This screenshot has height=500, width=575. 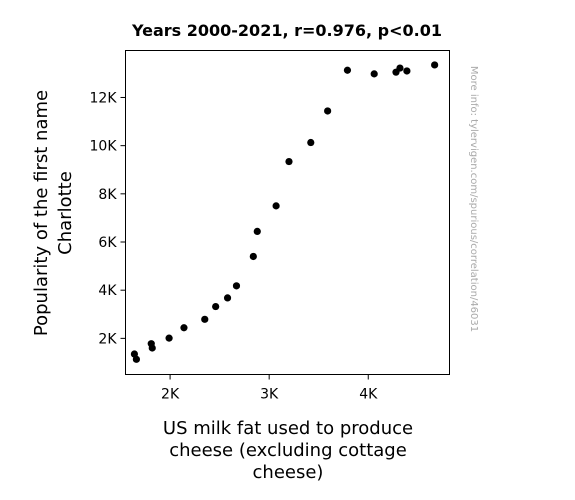 What do you see at coordinates (288, 472) in the screenshot?
I see `x-axis-label-line-3: cheese)` at bounding box center [288, 472].